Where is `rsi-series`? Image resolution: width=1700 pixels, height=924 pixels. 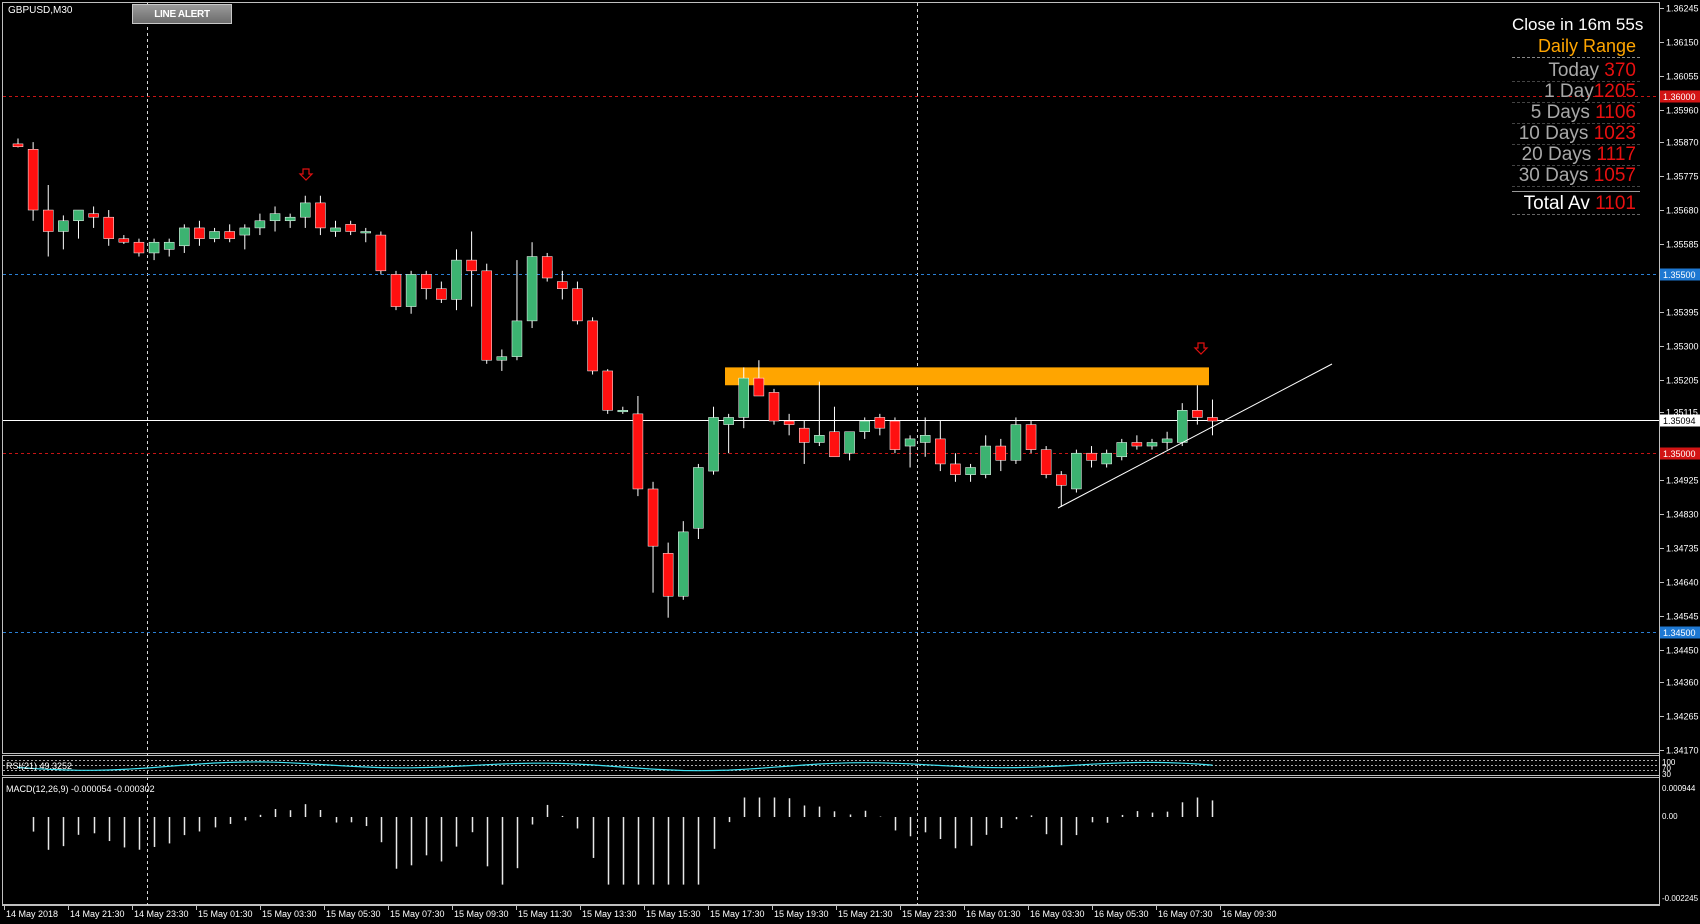 rsi-series is located at coordinates (831, 766).